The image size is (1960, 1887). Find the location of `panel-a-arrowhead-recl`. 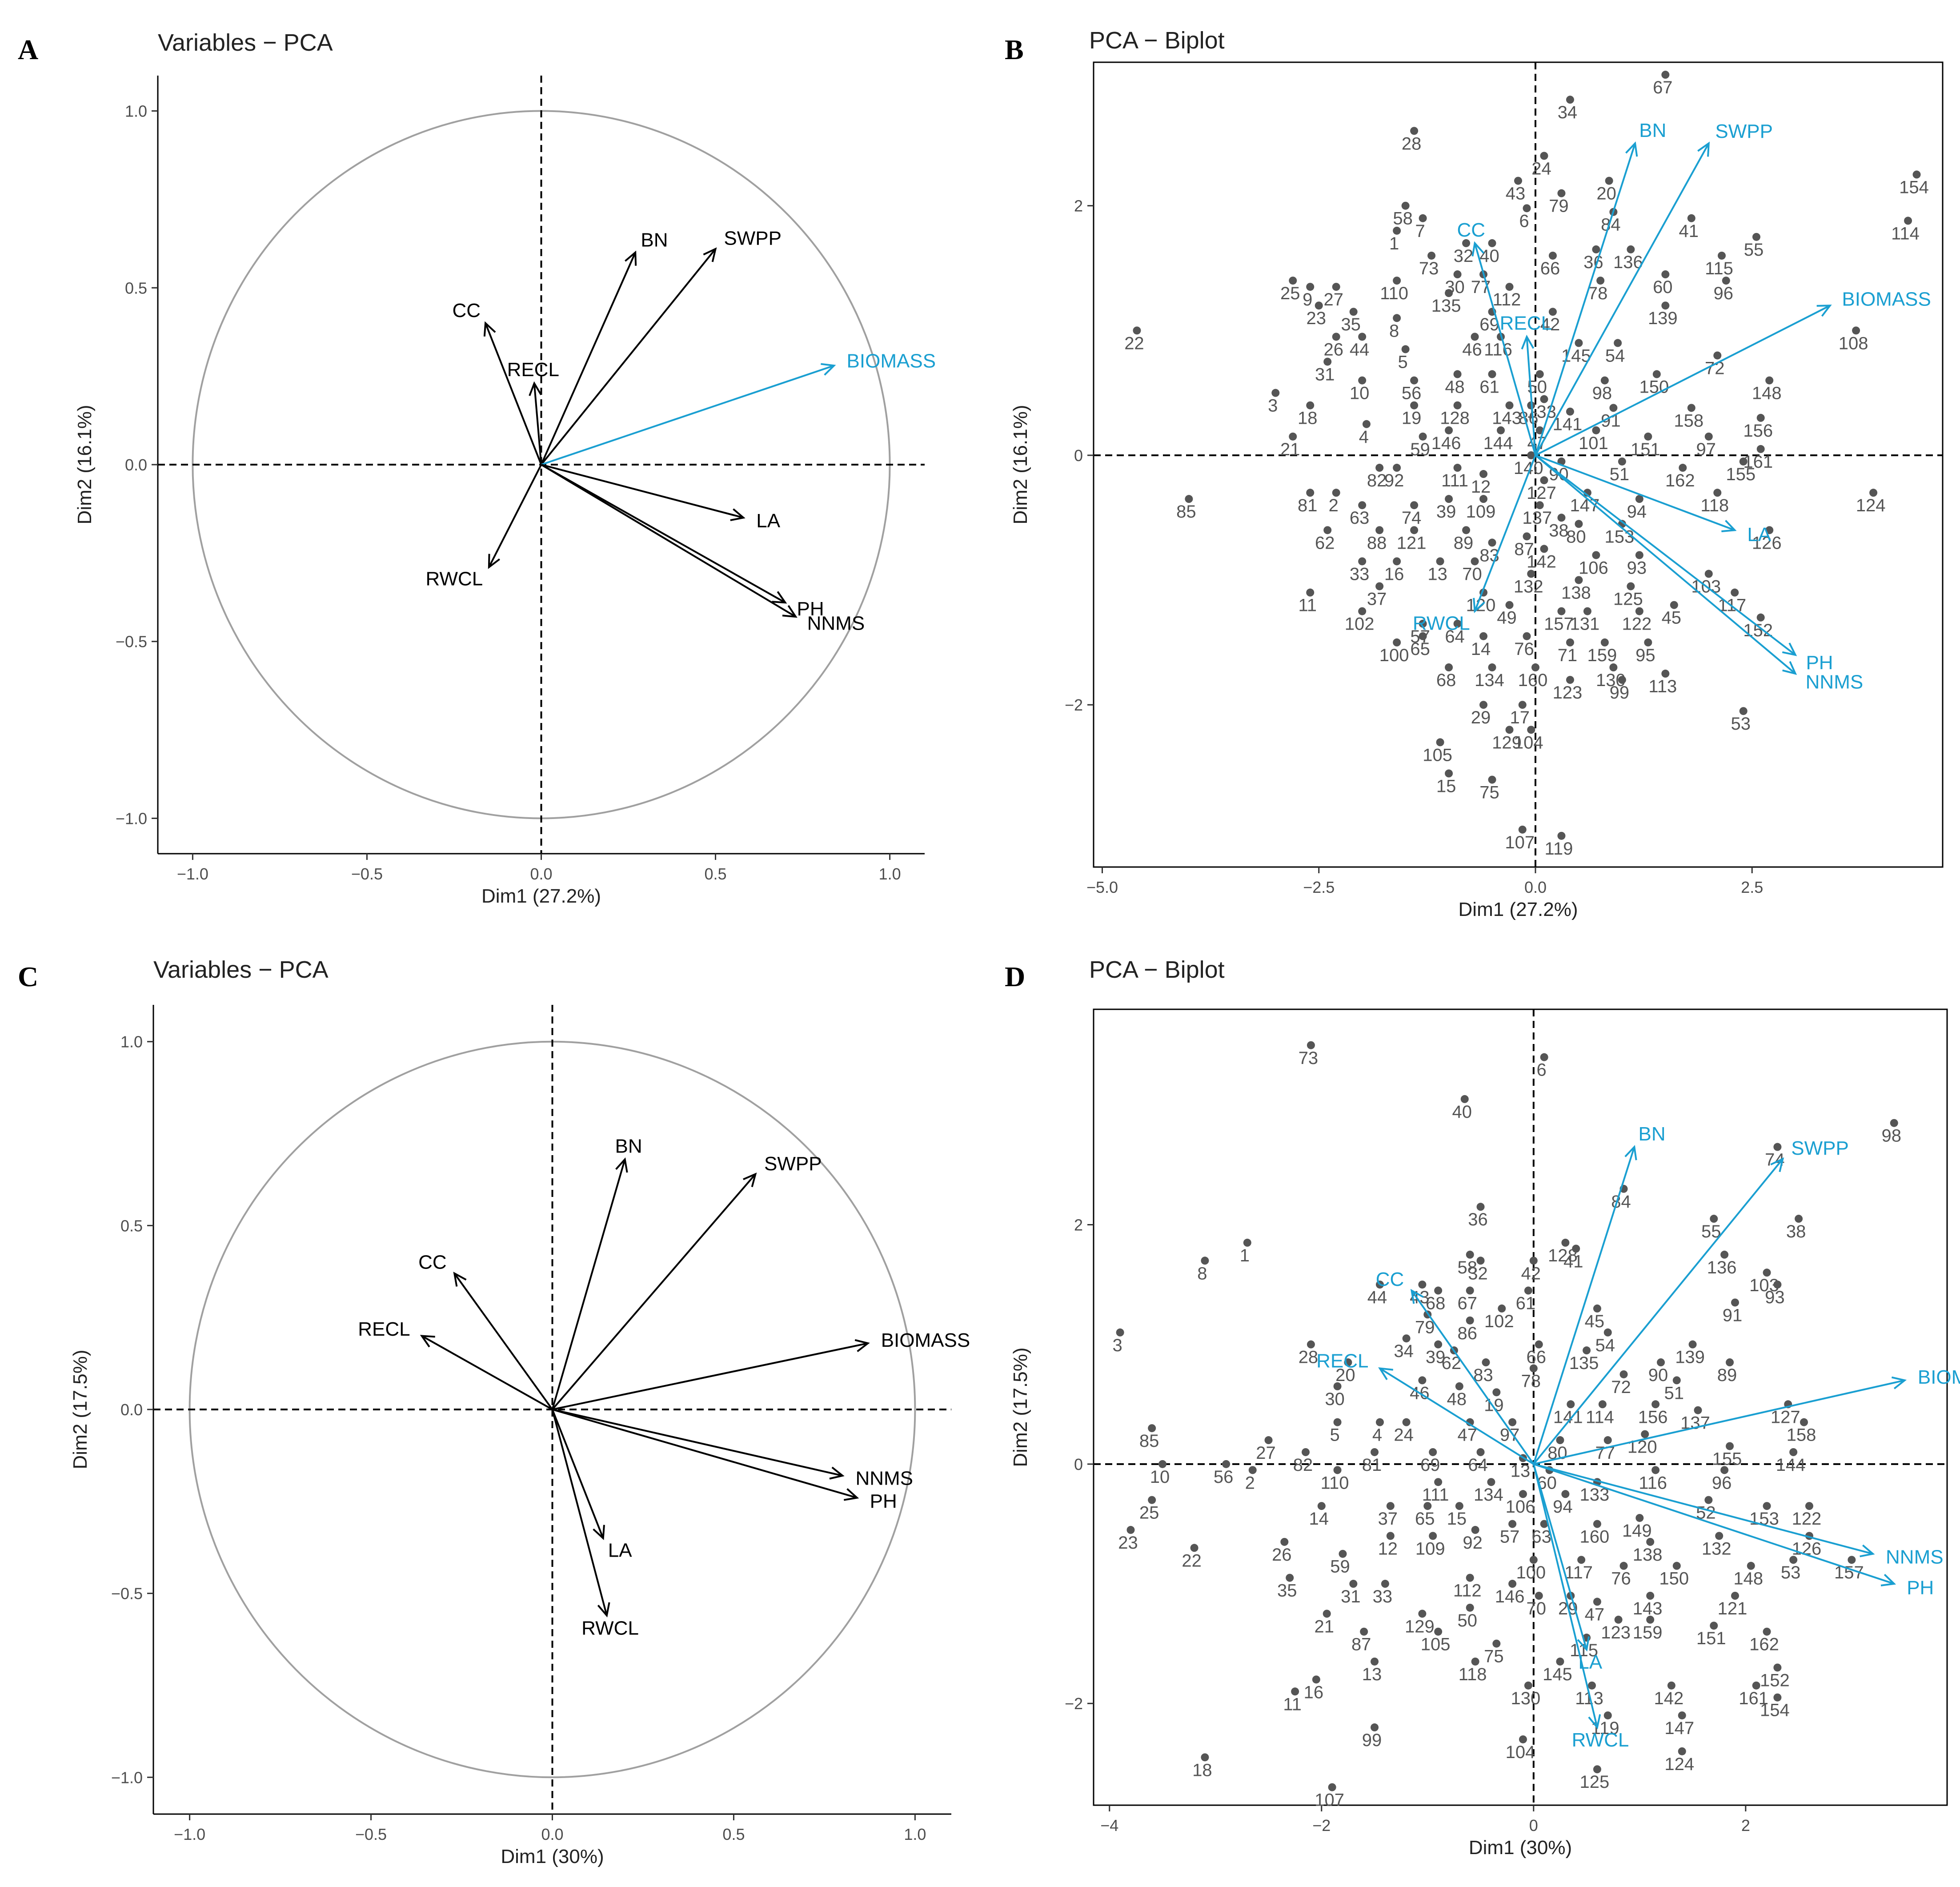

panel-a-arrowhead-recl is located at coordinates (535, 388).